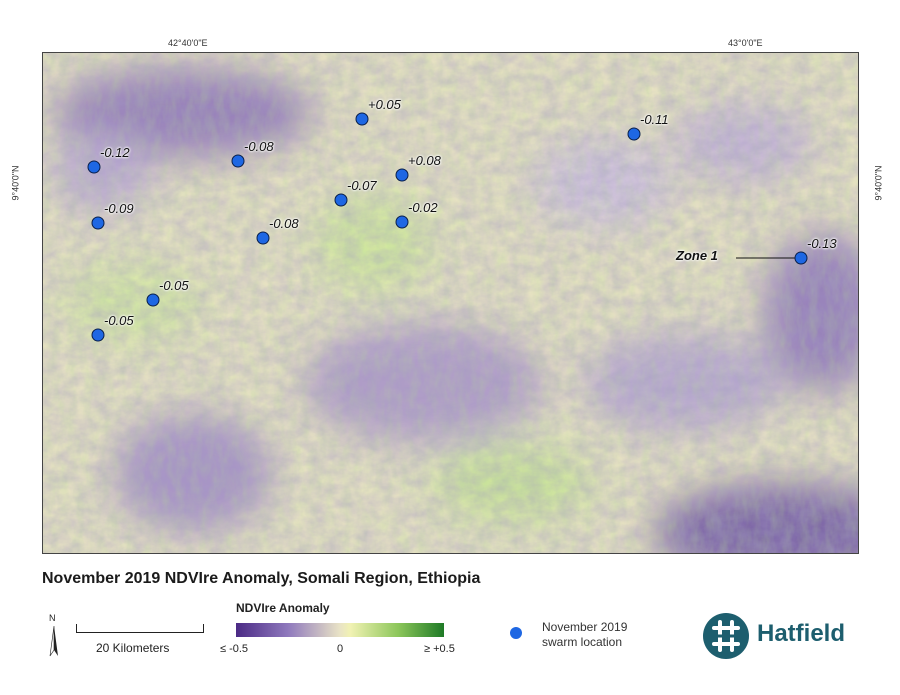 This screenshot has height=695, width=900. What do you see at coordinates (822, 243) in the screenshot?
I see `swarm-value-label: -0.13` at bounding box center [822, 243].